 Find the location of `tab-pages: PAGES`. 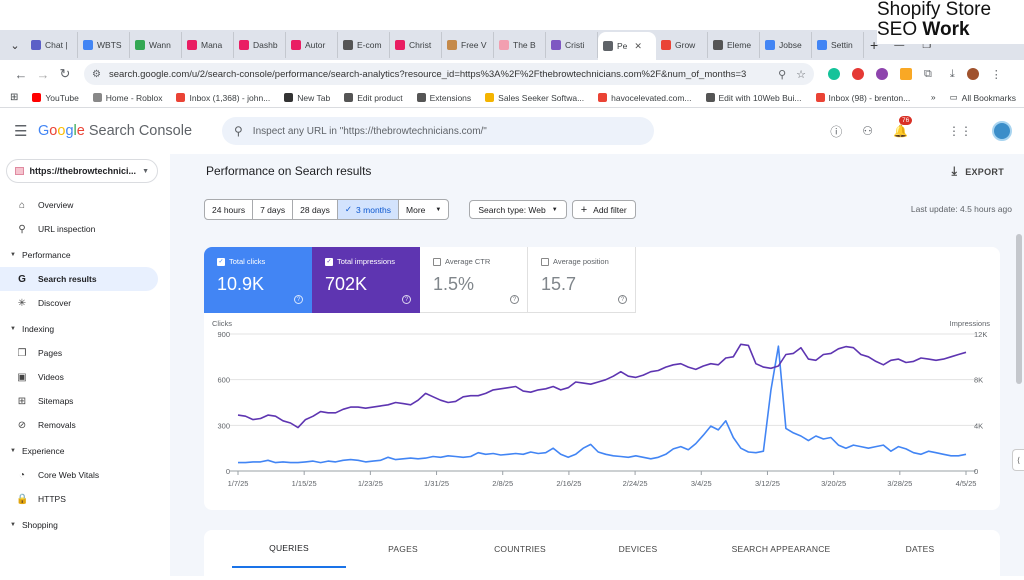

tab-pages: PAGES is located at coordinates (403, 549).